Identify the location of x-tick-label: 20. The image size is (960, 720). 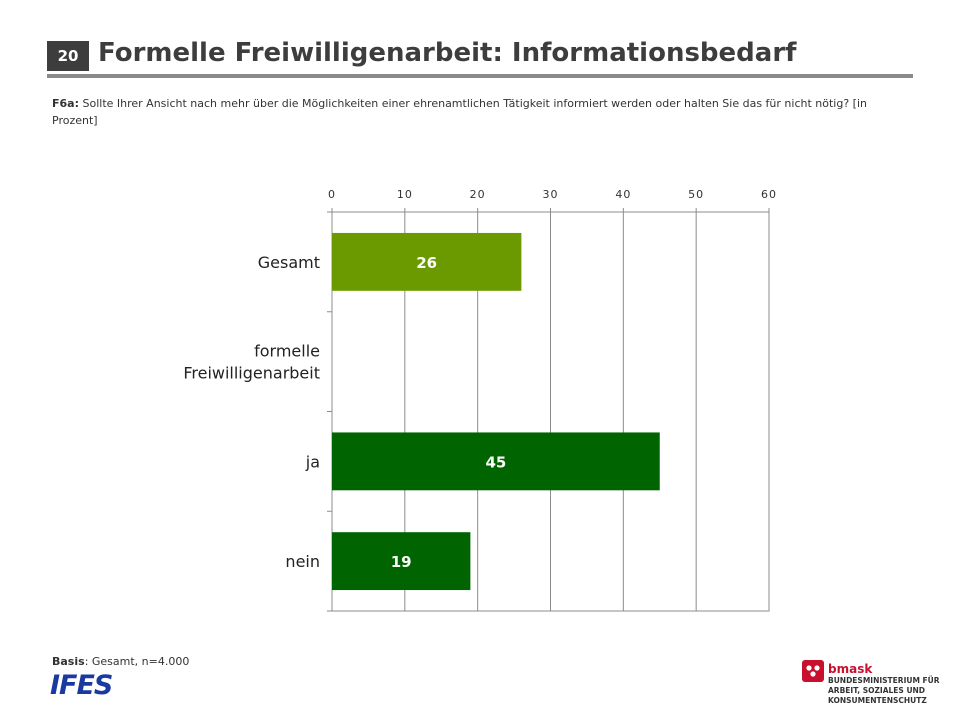
(478, 194).